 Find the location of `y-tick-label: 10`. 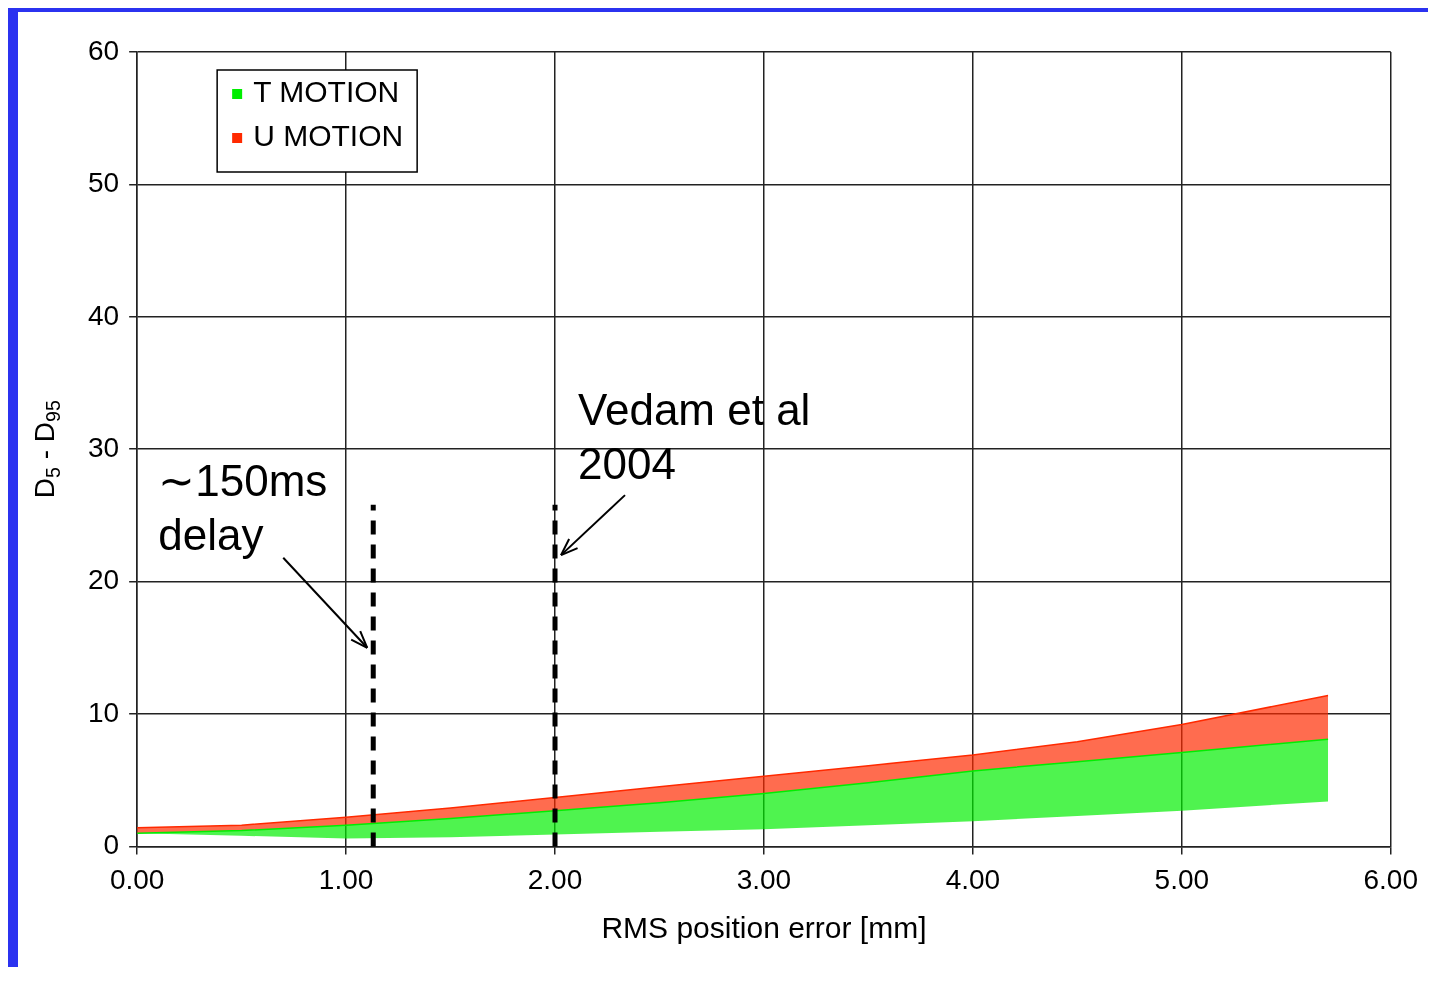

y-tick-label: 10 is located at coordinates (103, 712).